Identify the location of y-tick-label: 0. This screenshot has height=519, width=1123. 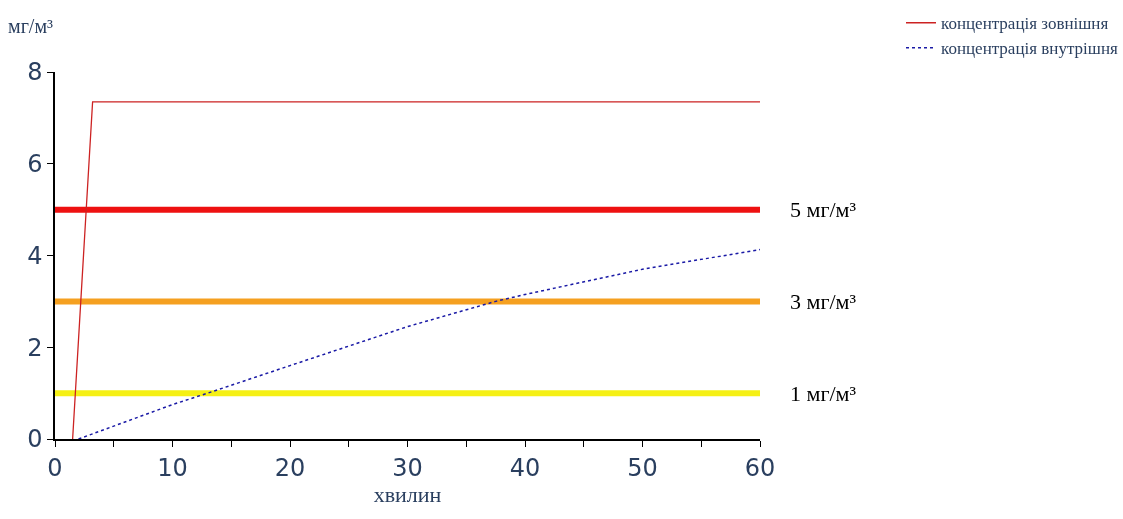
(35, 439).